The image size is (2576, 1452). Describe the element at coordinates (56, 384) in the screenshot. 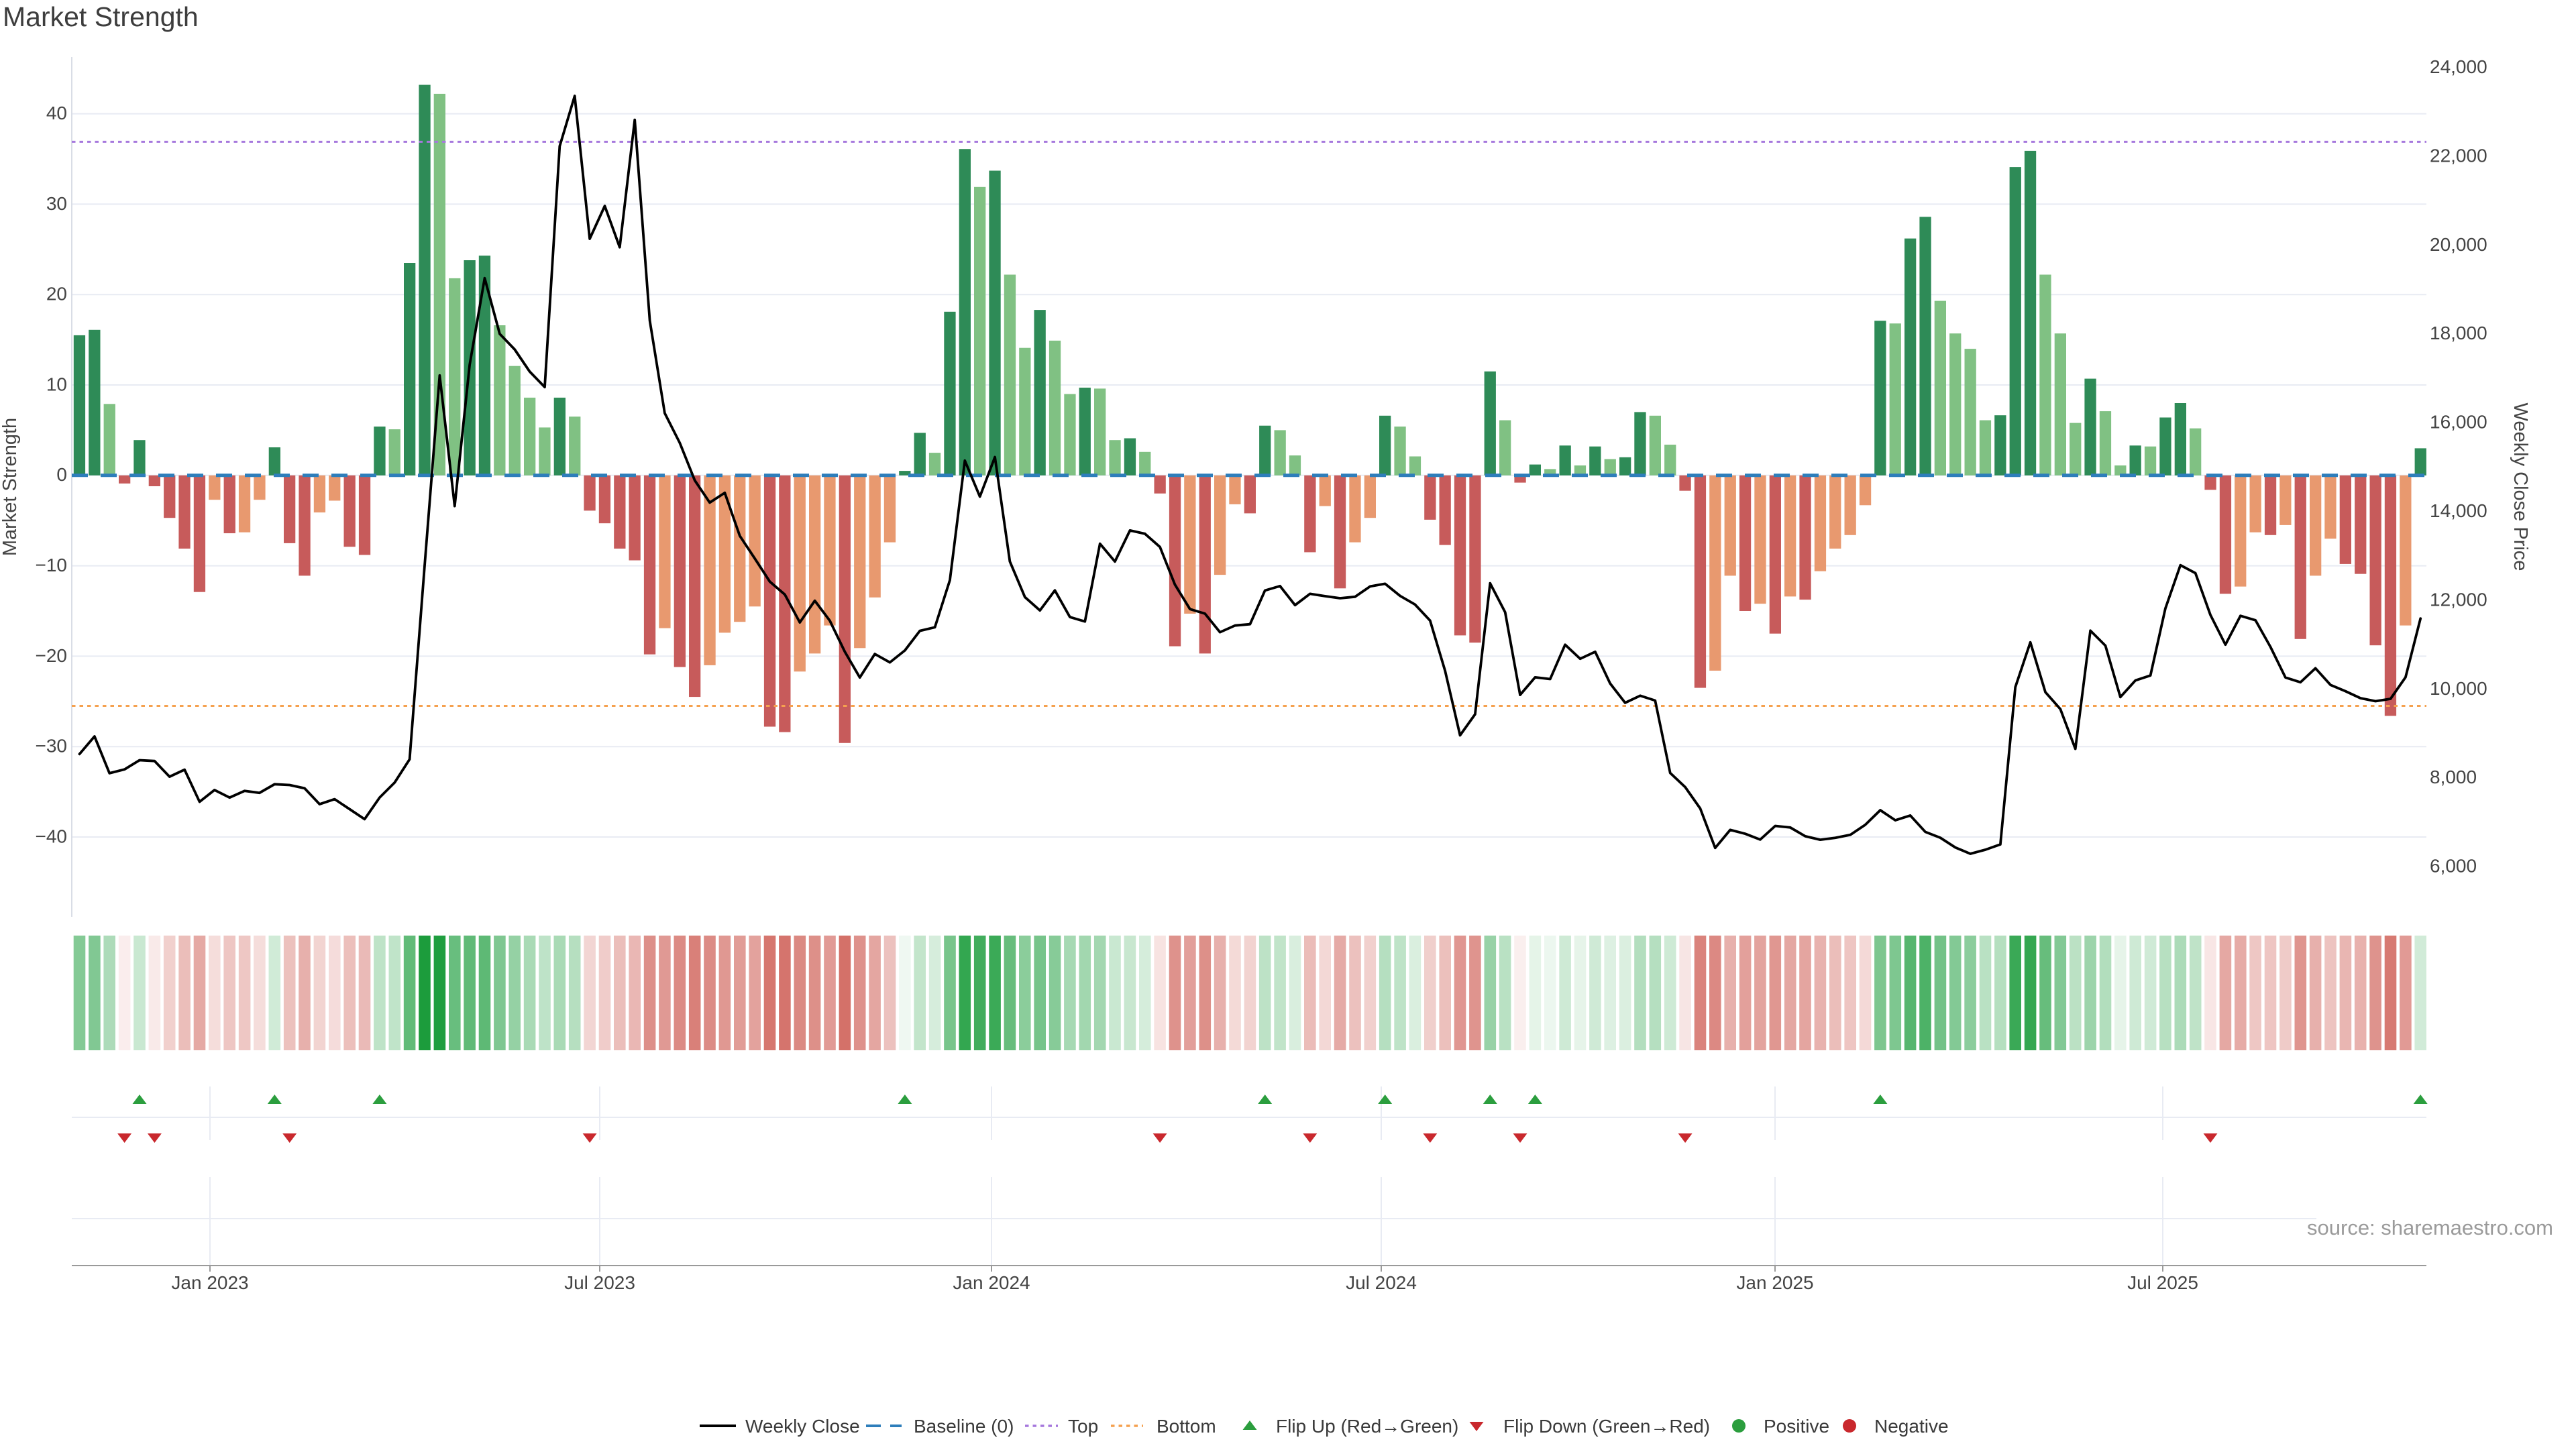

I see `svg-text: 10` at that location.